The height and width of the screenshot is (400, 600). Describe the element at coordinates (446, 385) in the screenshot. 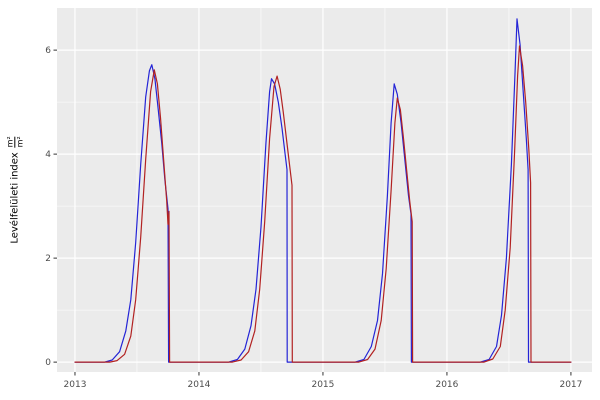

I see `x-tick-label: 2016` at that location.